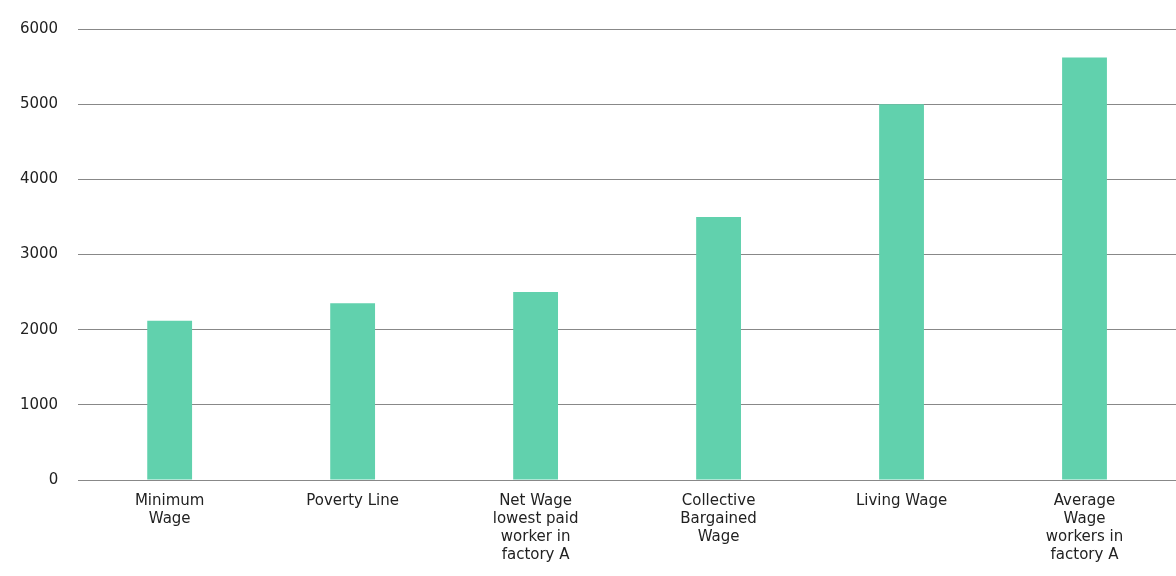  What do you see at coordinates (39, 103) in the screenshot?
I see `y-tick-label: 5000` at bounding box center [39, 103].